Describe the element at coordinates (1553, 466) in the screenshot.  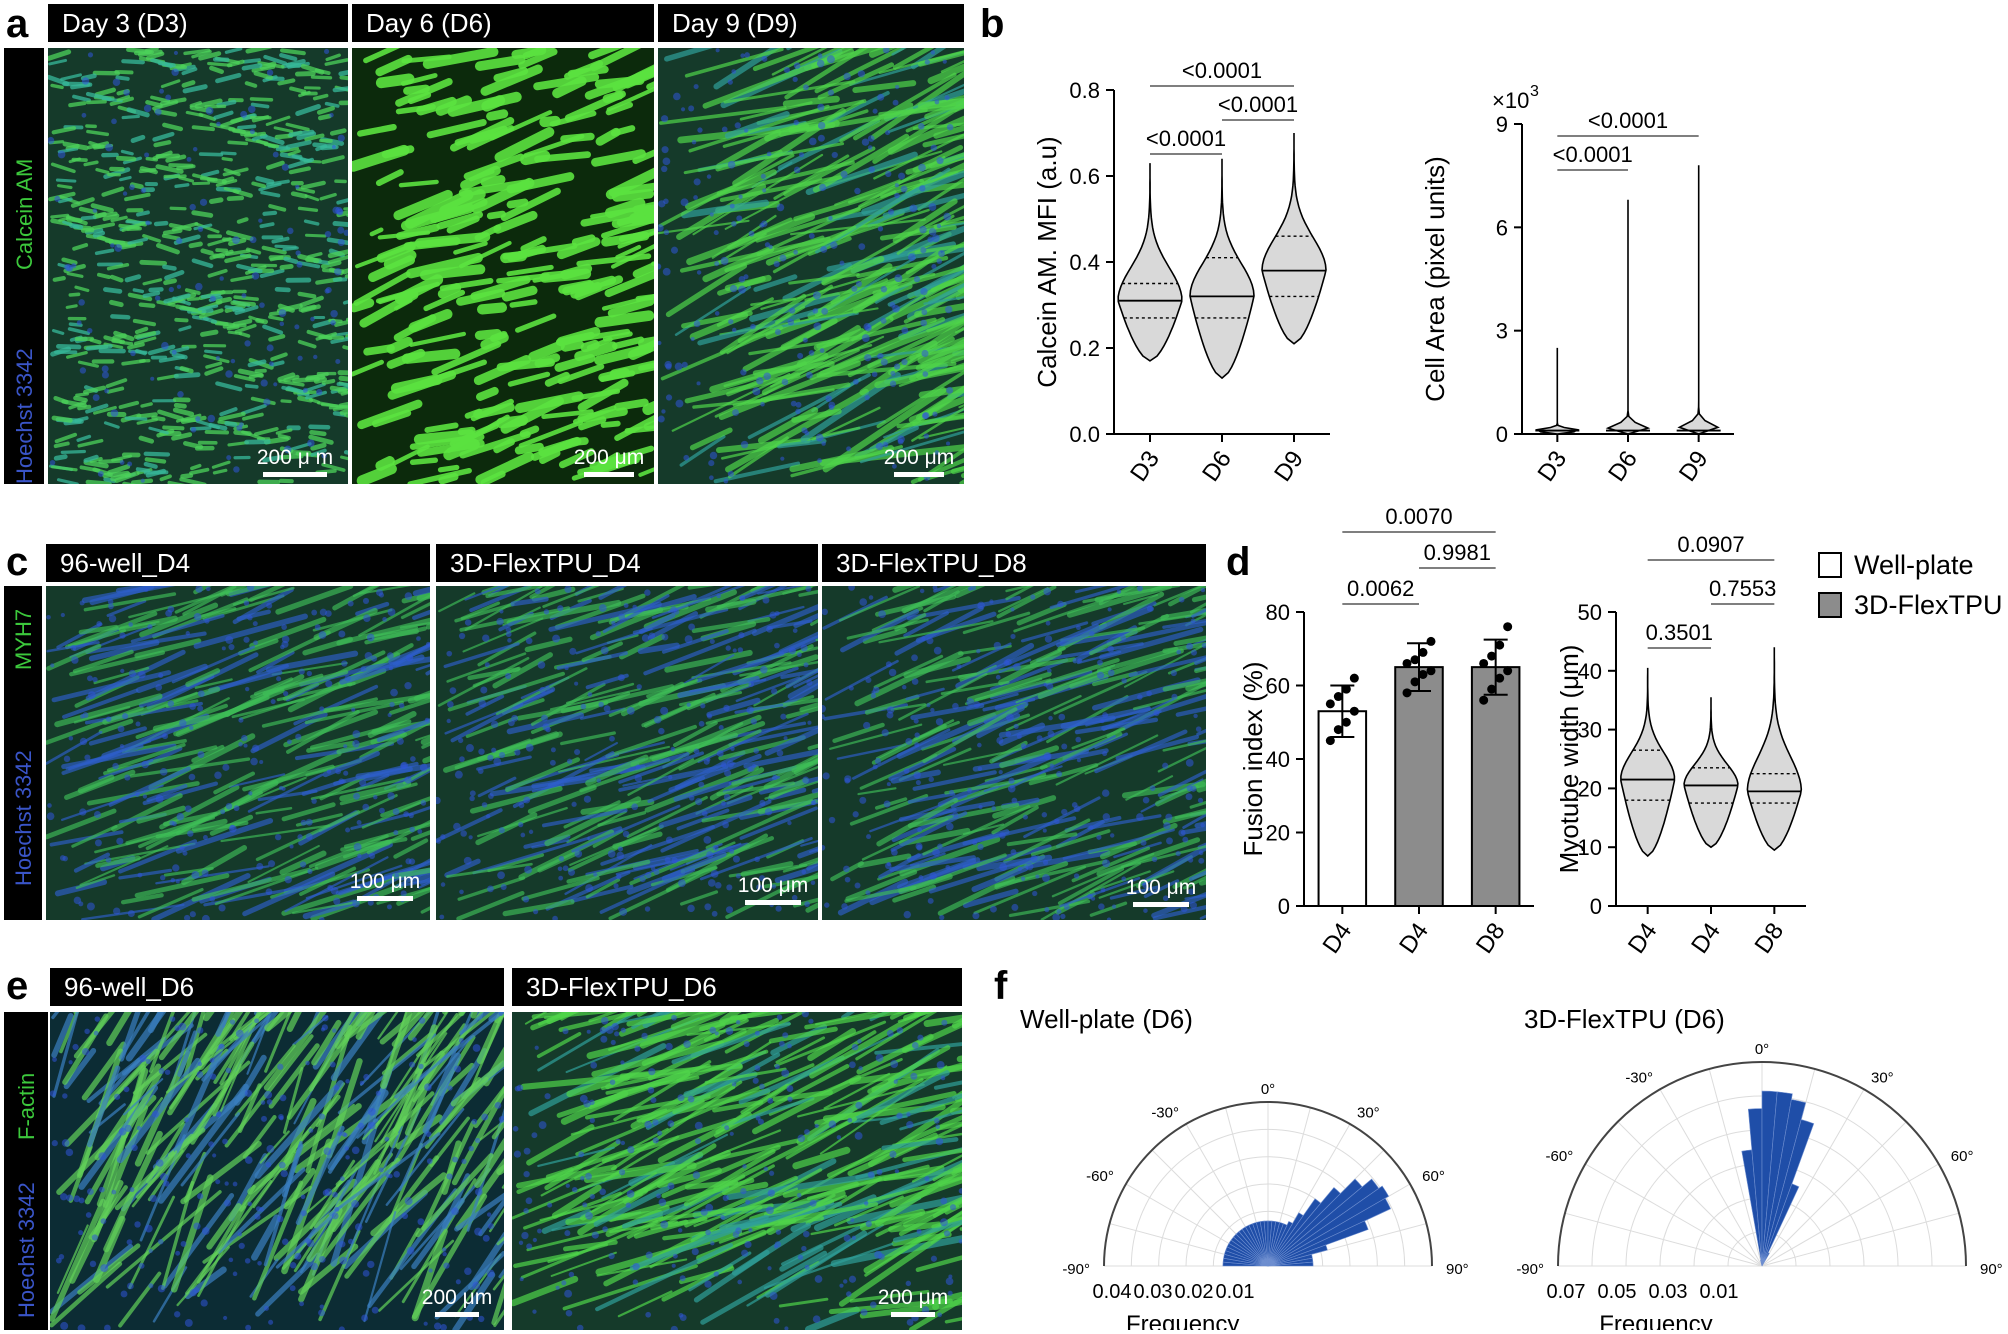
I see `x-tick-label: D3` at that location.